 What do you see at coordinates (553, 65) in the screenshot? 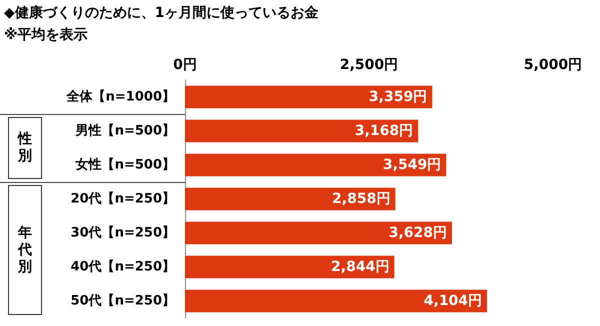
I see `x-tick-label: 5,000円` at bounding box center [553, 65].